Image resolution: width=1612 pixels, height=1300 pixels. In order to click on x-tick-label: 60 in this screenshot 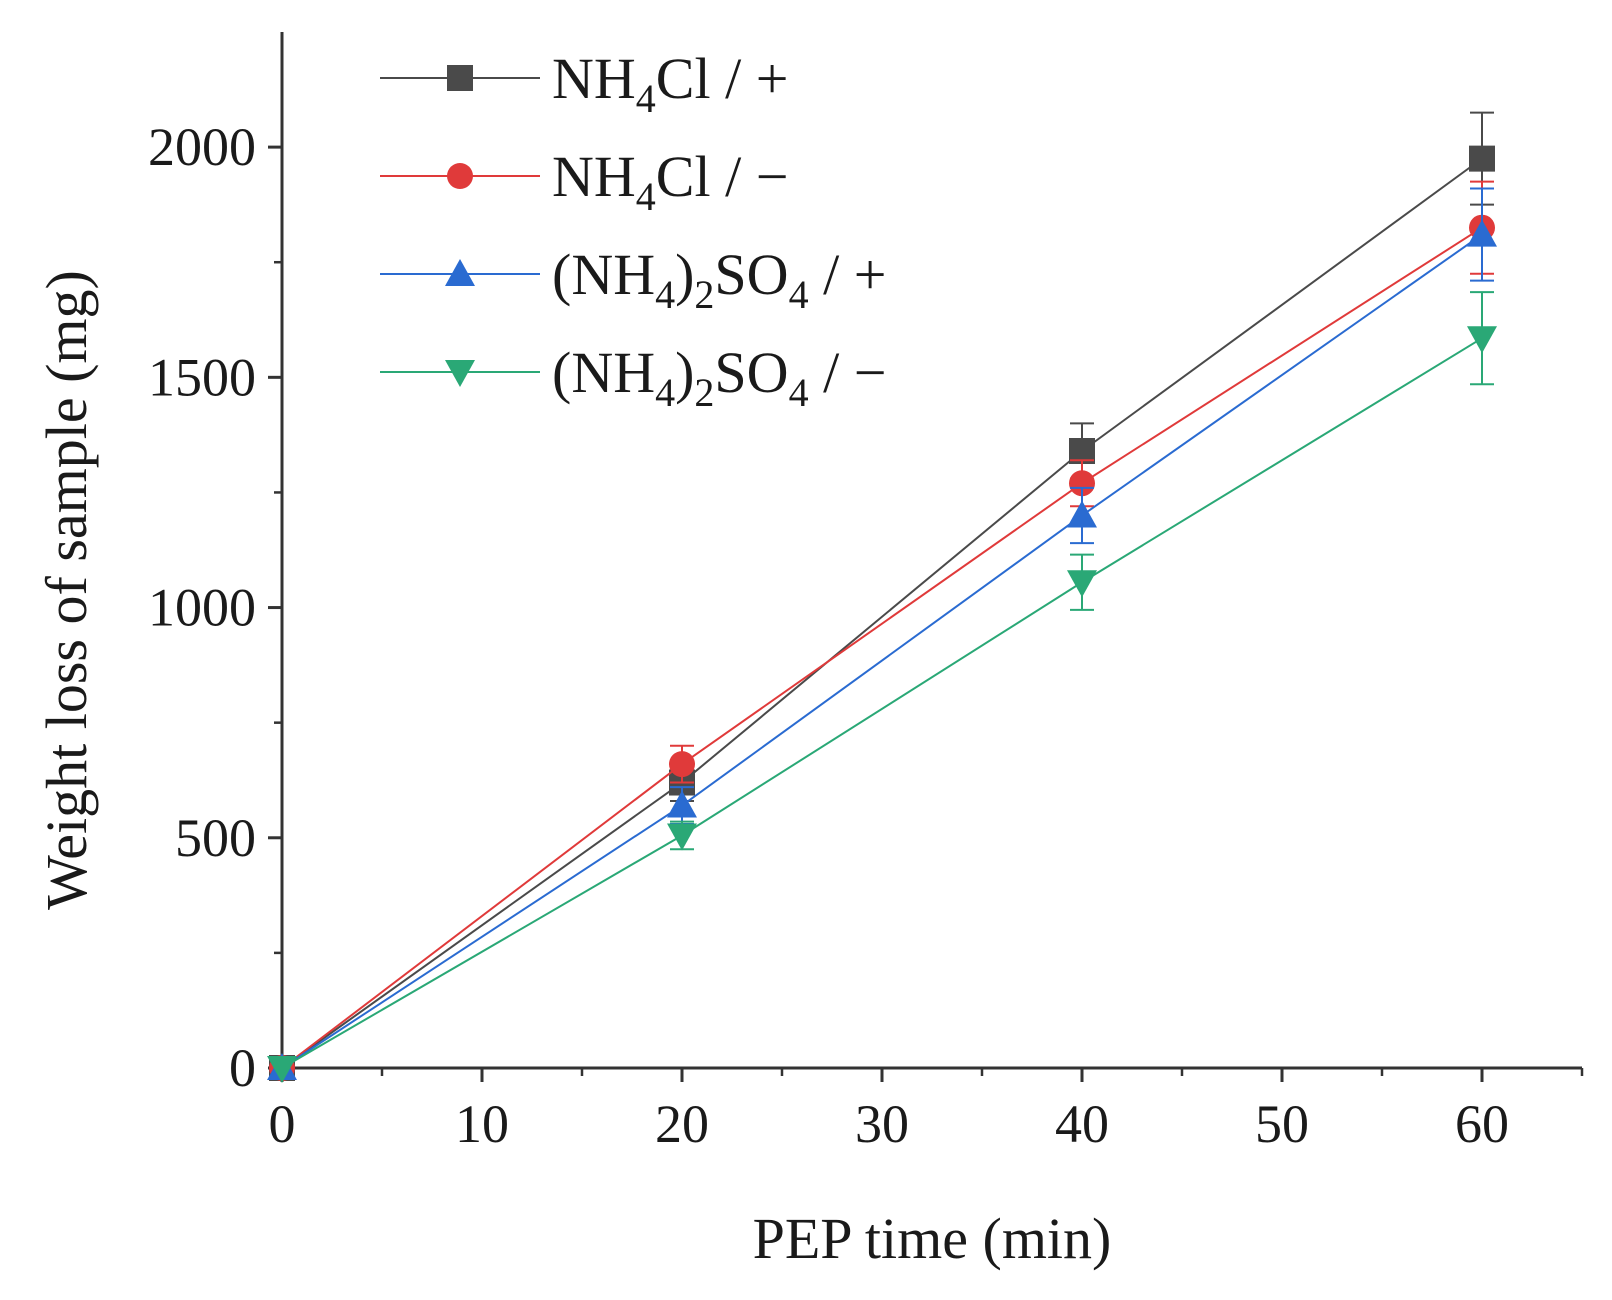, I will do `click(1482, 1124)`.